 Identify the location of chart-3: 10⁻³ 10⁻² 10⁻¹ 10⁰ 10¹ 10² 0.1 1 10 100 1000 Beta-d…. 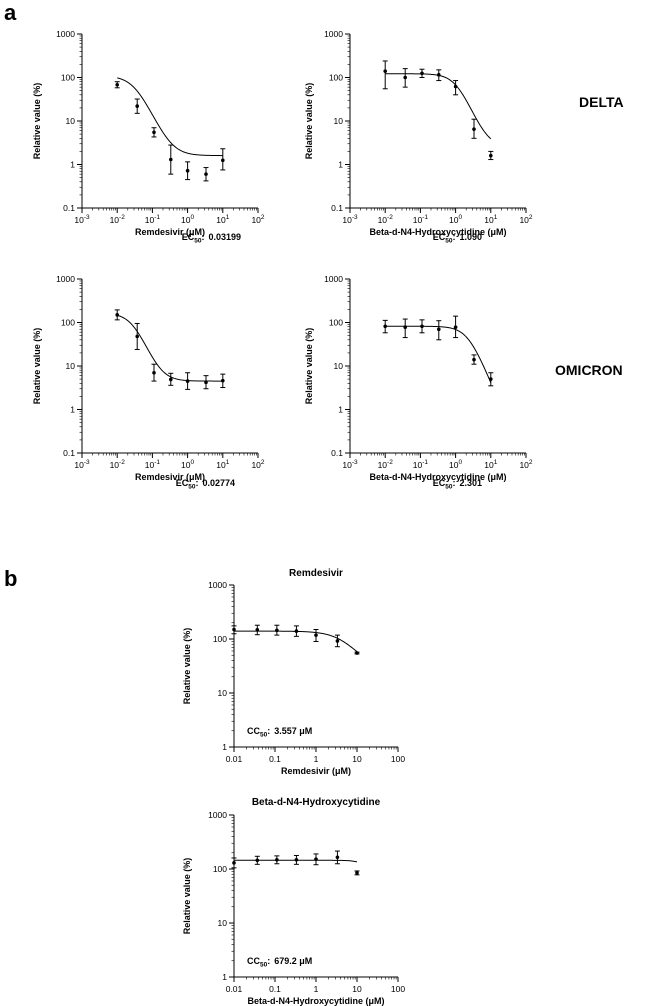
(418, 382).